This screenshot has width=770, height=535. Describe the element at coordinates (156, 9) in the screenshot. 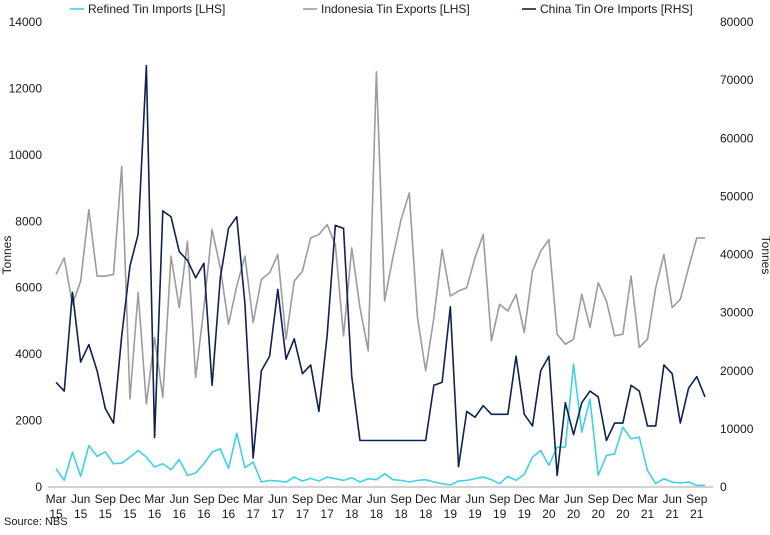

I see `legend-entry: Refined Tin Imports [LHS]` at that location.